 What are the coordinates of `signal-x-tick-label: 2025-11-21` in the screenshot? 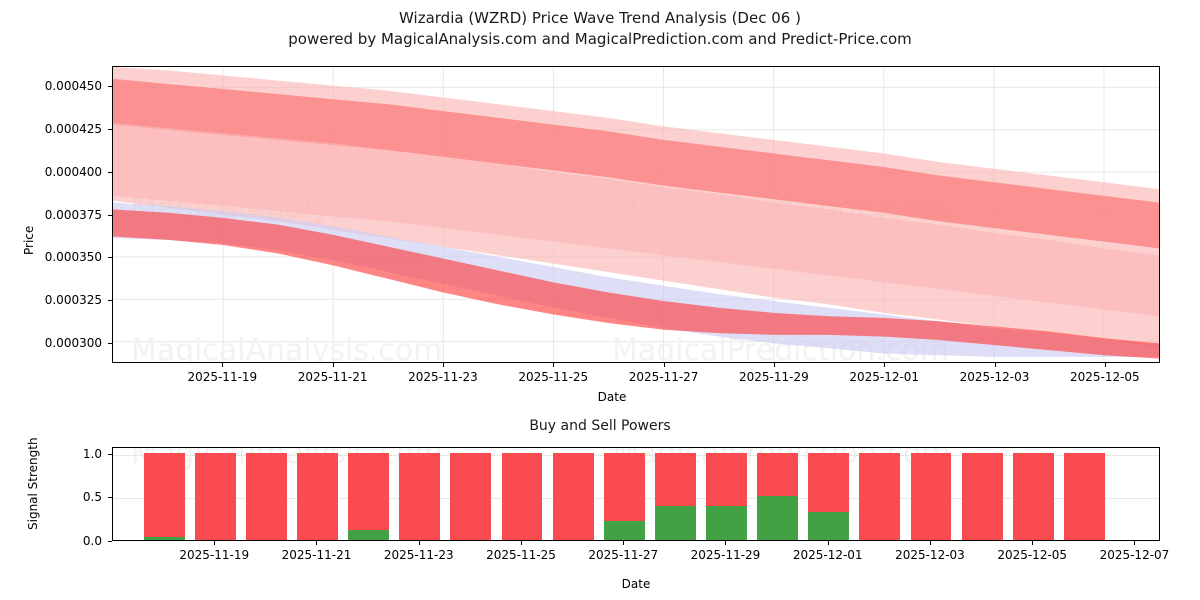 It's located at (316, 555).